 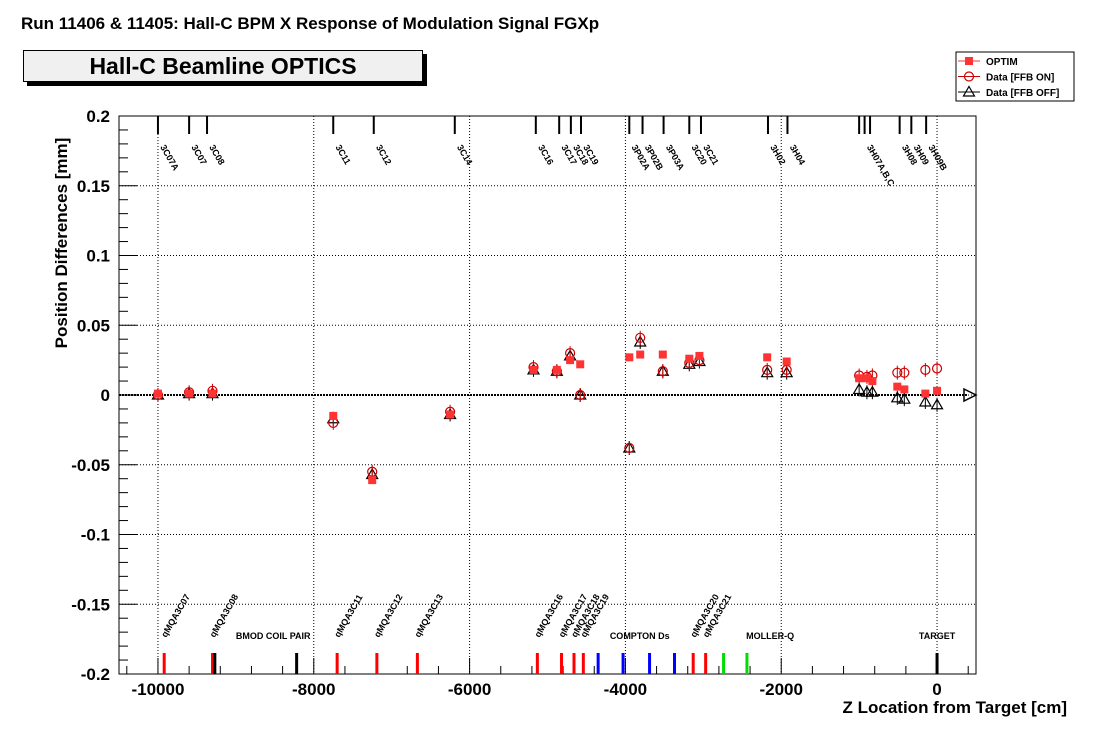 I want to click on zero-line-arrow, so click(x=970, y=395).